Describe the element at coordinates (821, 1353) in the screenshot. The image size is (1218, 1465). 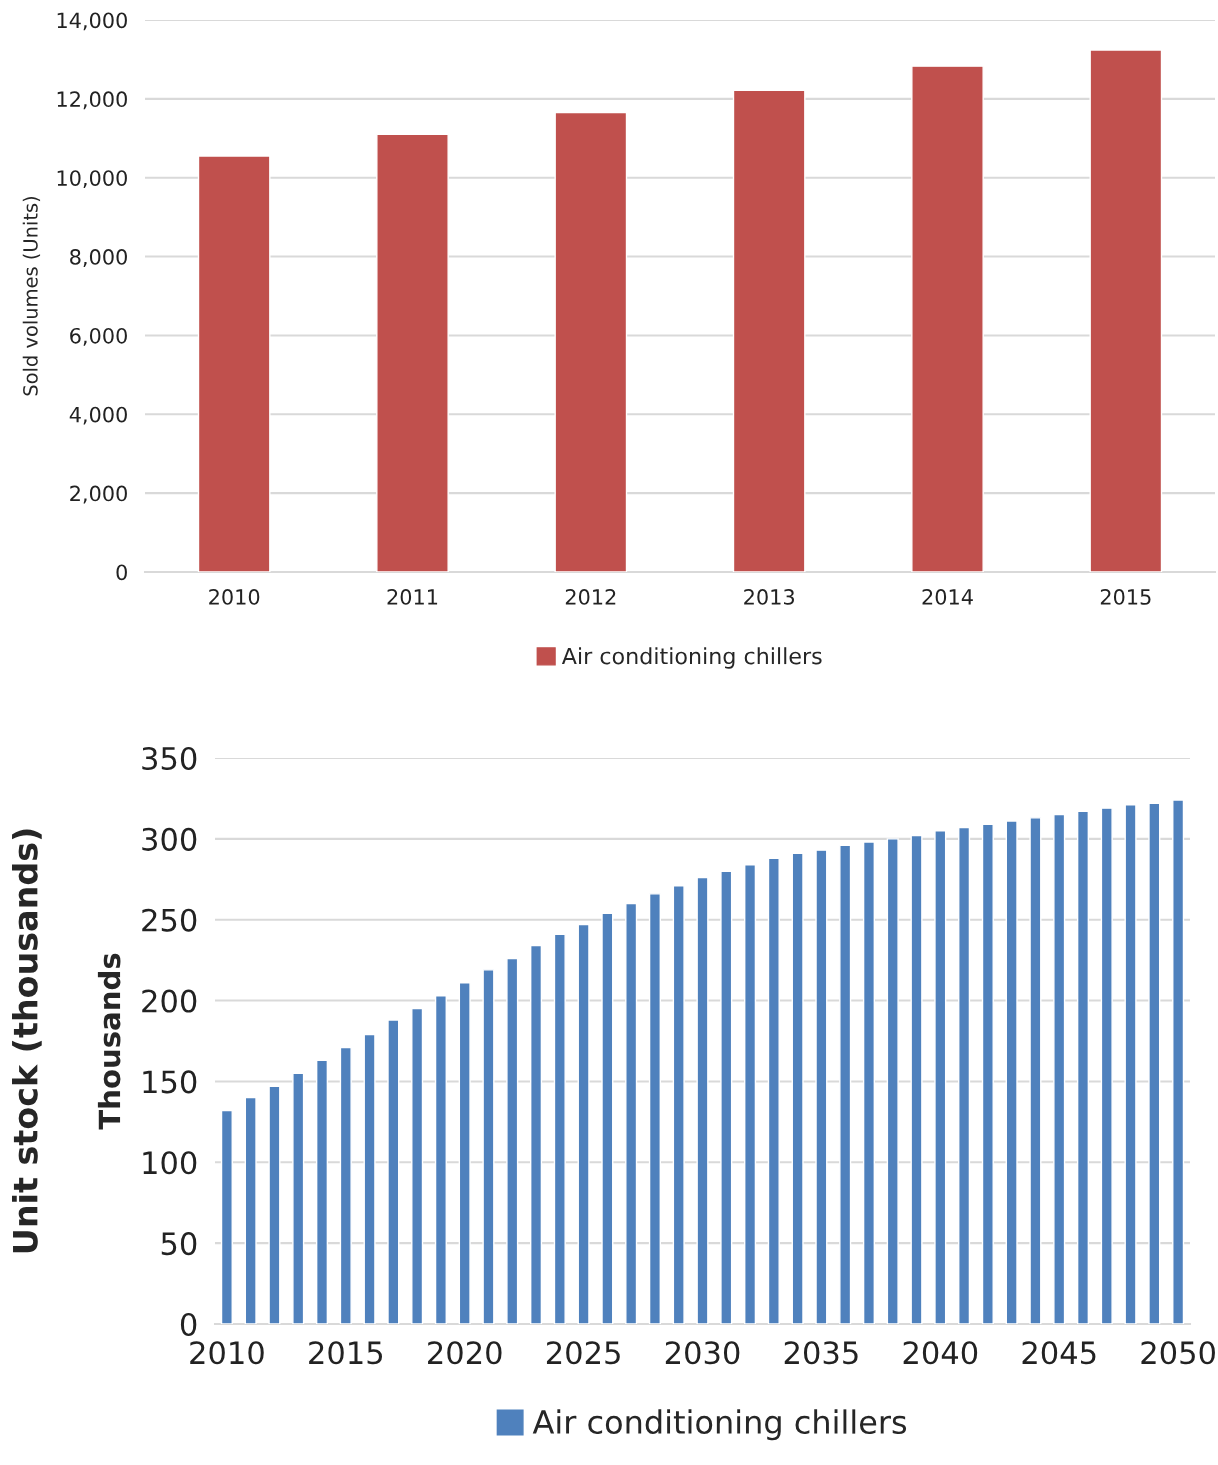
I see `x-tick-label: 2035` at that location.